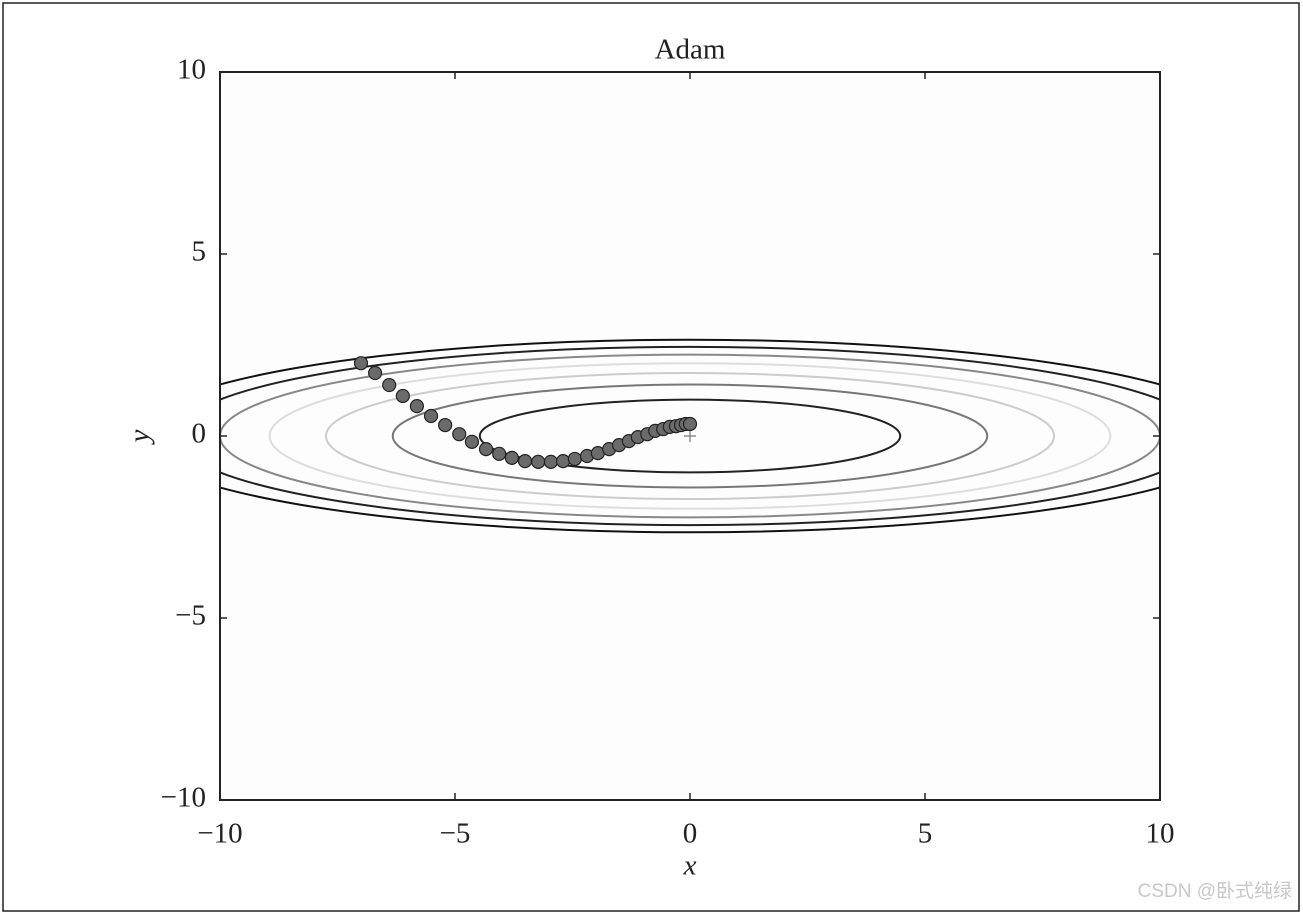 This screenshot has height=915, width=1303. I want to click on y-tick-label: −5, so click(190, 616).